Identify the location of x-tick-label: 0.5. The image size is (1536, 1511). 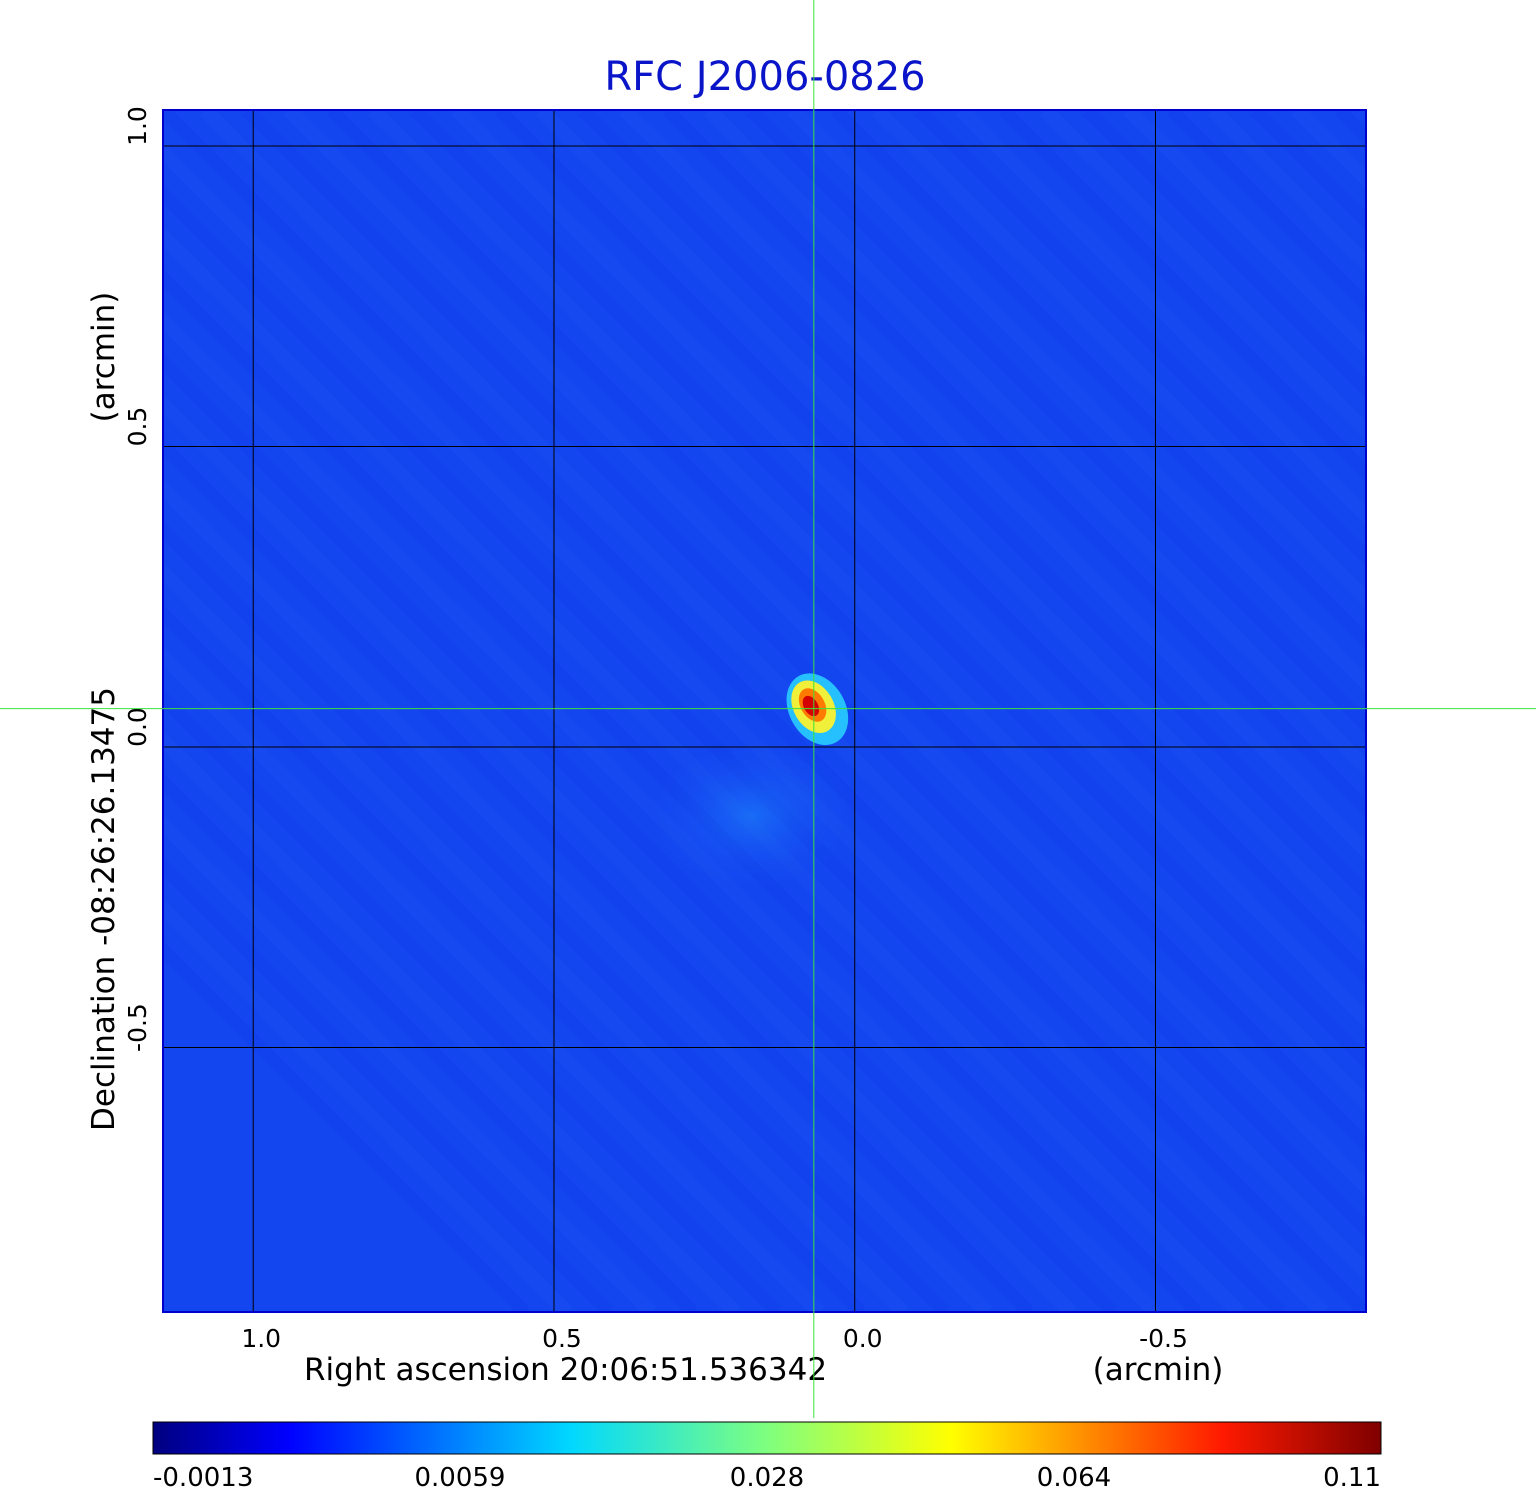
(562, 1338).